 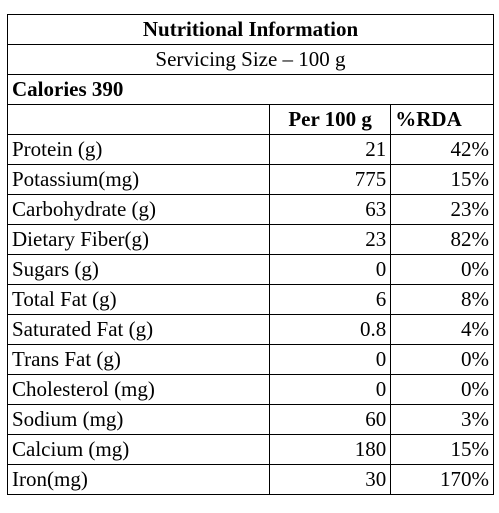 What do you see at coordinates (442, 299) in the screenshot?
I see `nutrient-rda: 8%` at bounding box center [442, 299].